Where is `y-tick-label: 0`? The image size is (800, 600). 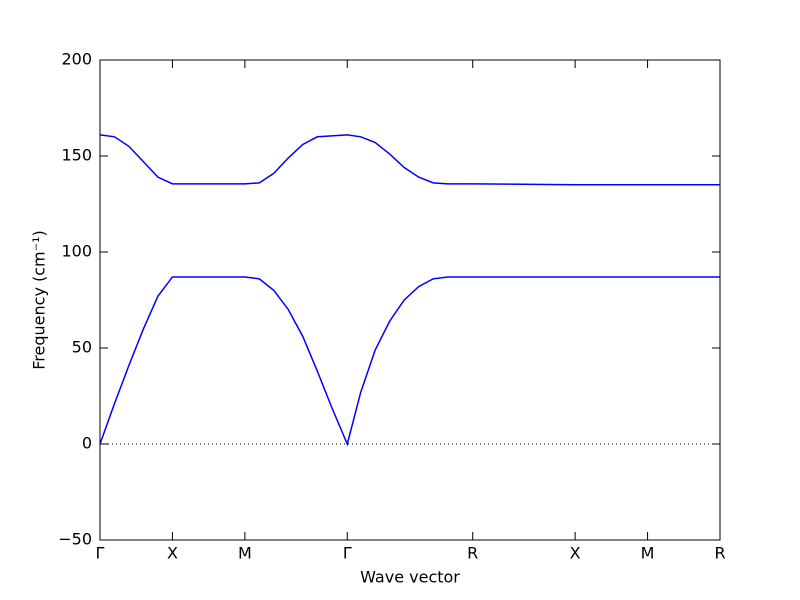 y-tick-label: 0 is located at coordinates (87, 443).